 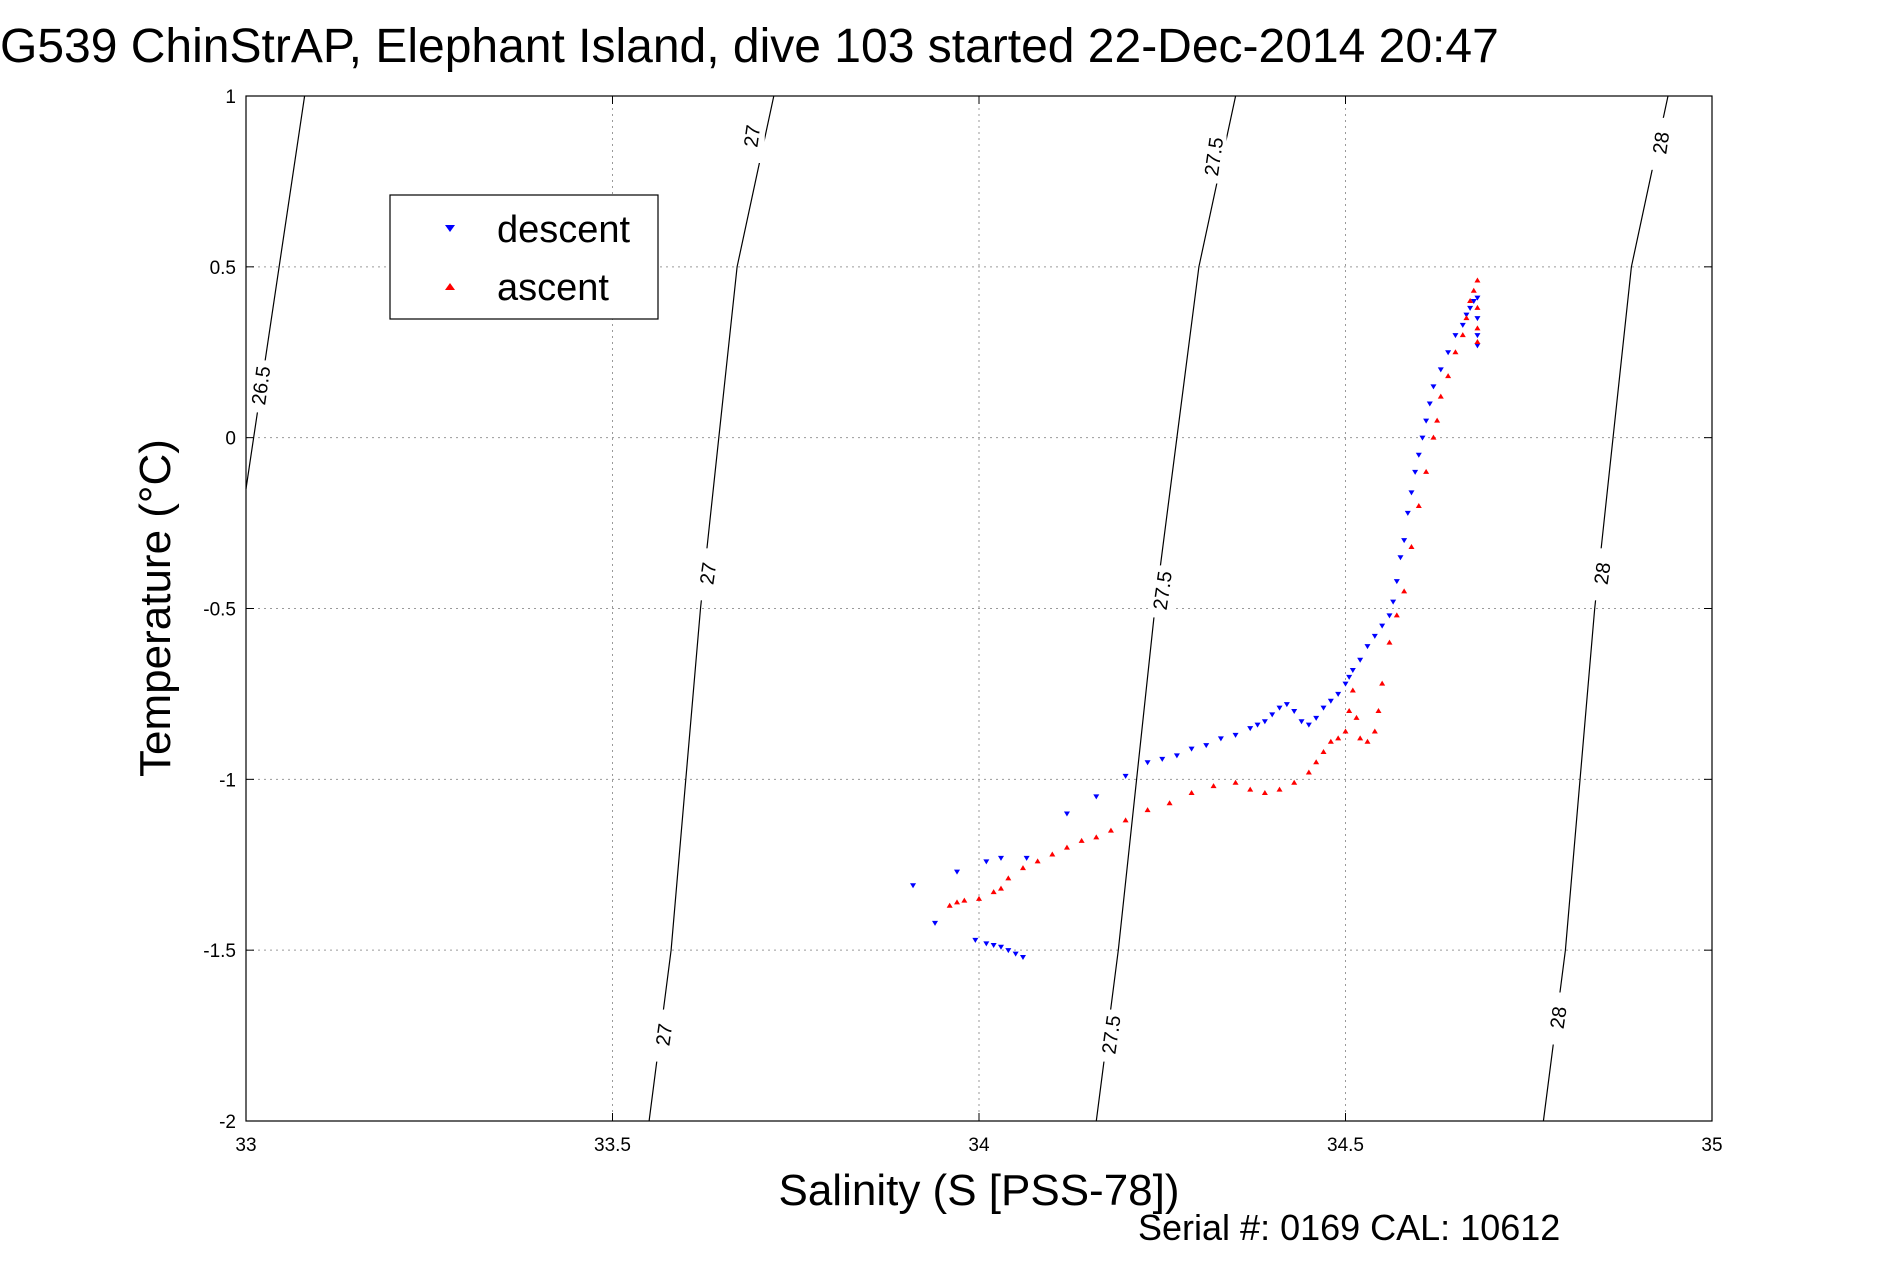 I want to click on y-tick-label: 0.5, so click(x=223, y=268).